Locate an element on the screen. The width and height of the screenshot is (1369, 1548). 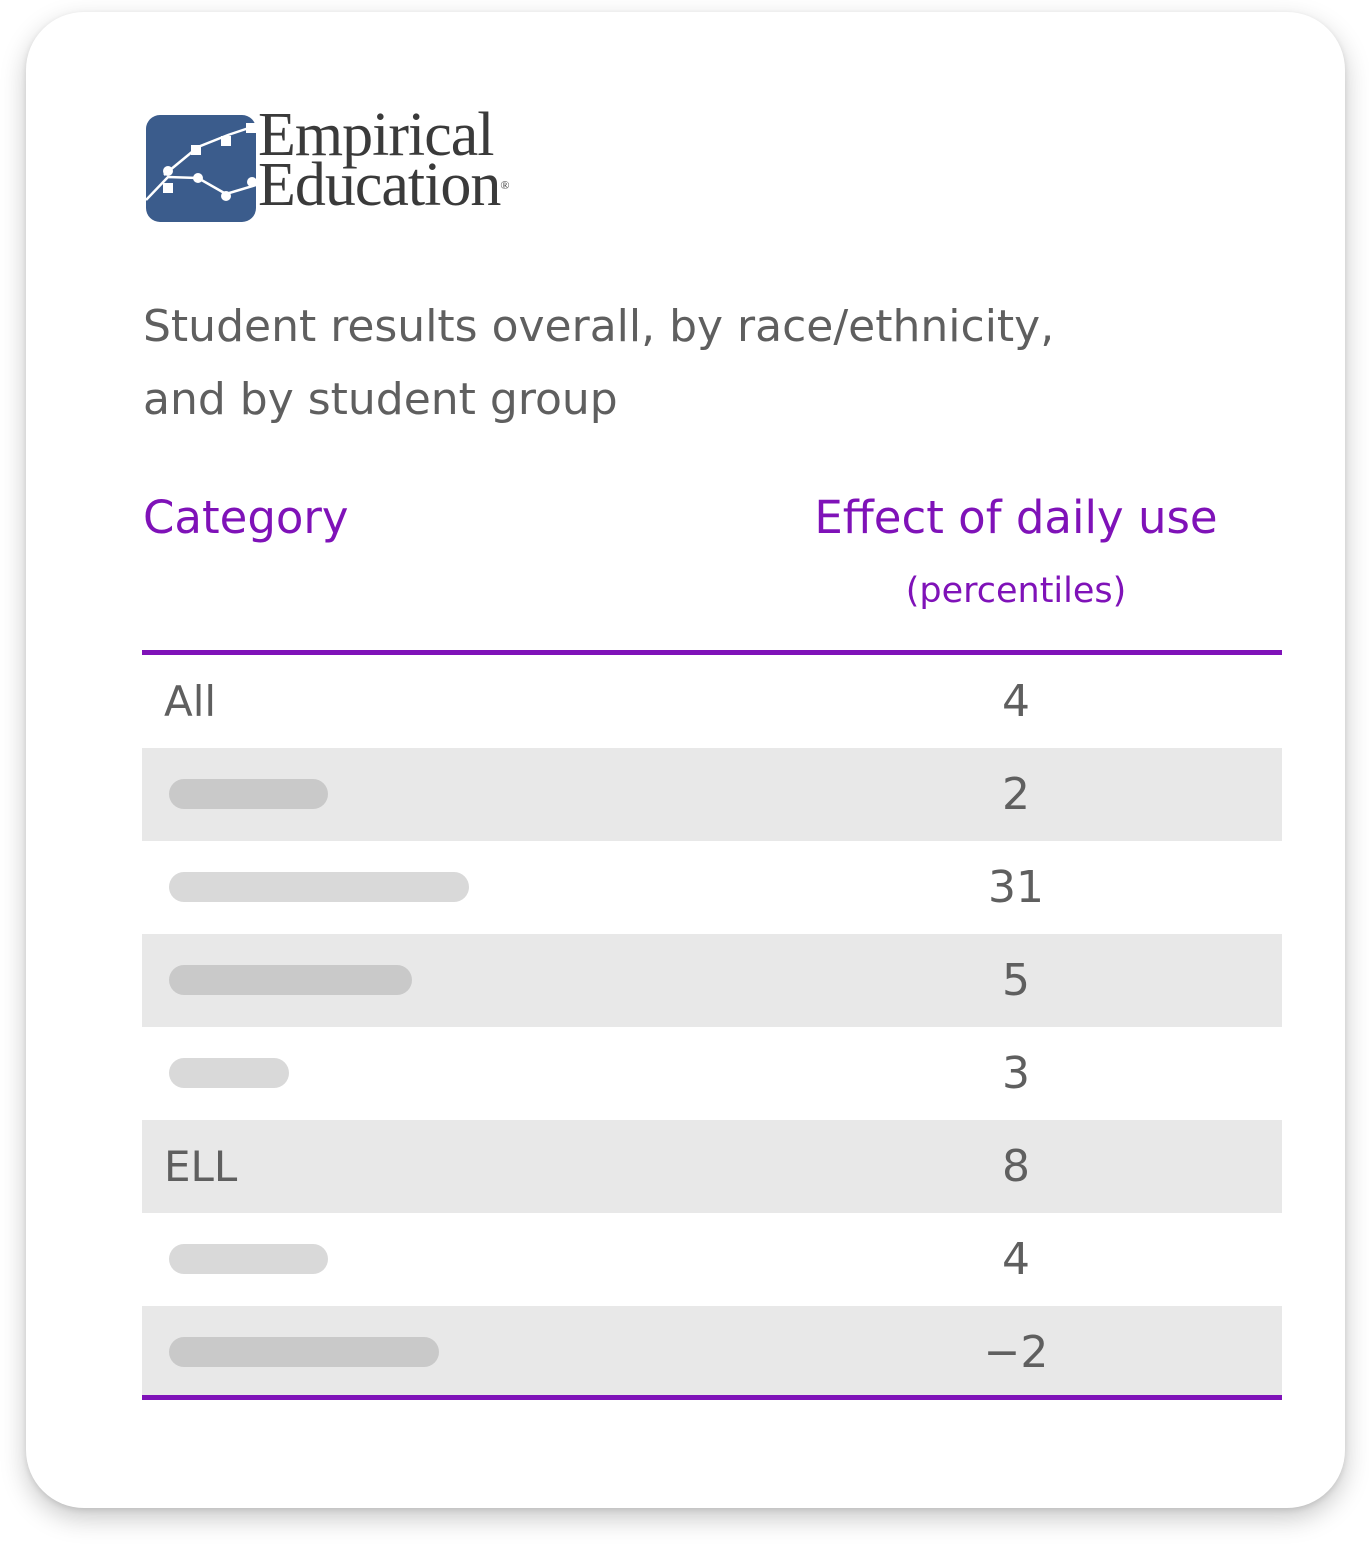
table-row: 31 is located at coordinates (712, 887).